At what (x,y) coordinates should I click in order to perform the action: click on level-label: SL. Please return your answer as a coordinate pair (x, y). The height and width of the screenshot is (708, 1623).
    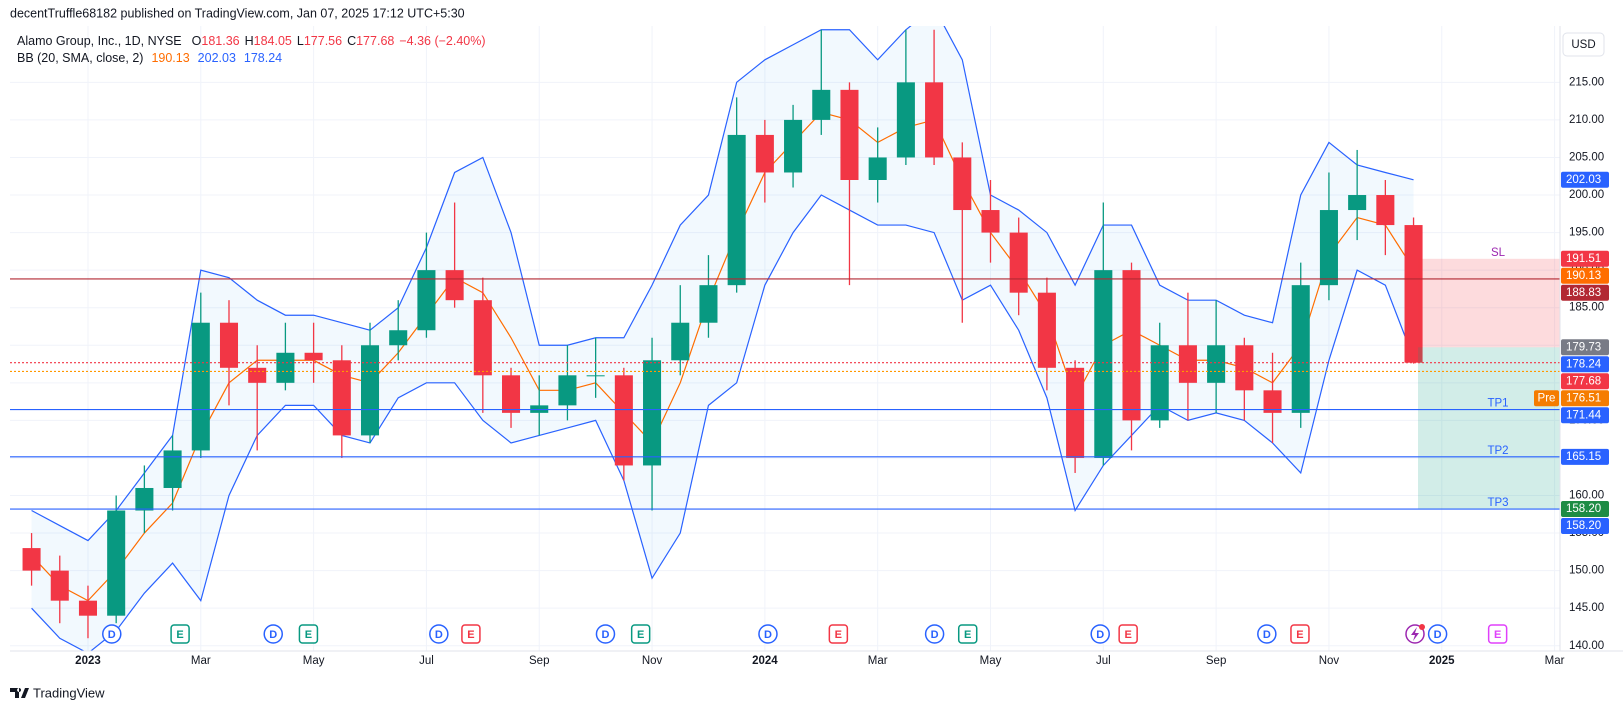
    Looking at the image, I should click on (1498, 253).